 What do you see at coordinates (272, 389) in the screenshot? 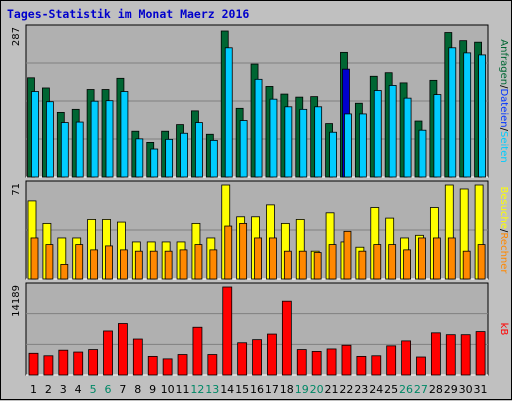
I see `day-tick-label: 17` at bounding box center [272, 389].